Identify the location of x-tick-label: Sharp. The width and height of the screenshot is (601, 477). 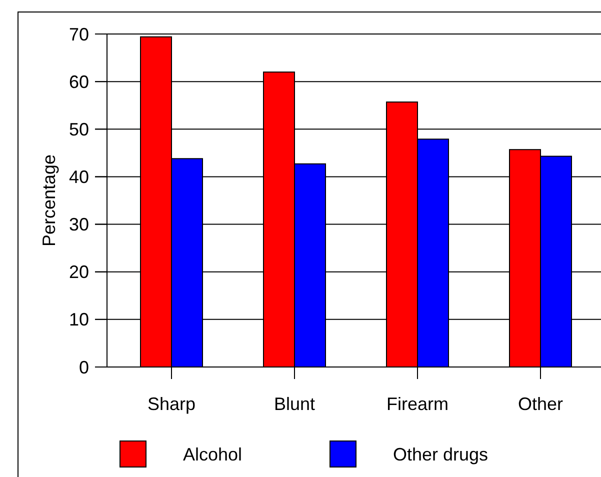
(171, 404).